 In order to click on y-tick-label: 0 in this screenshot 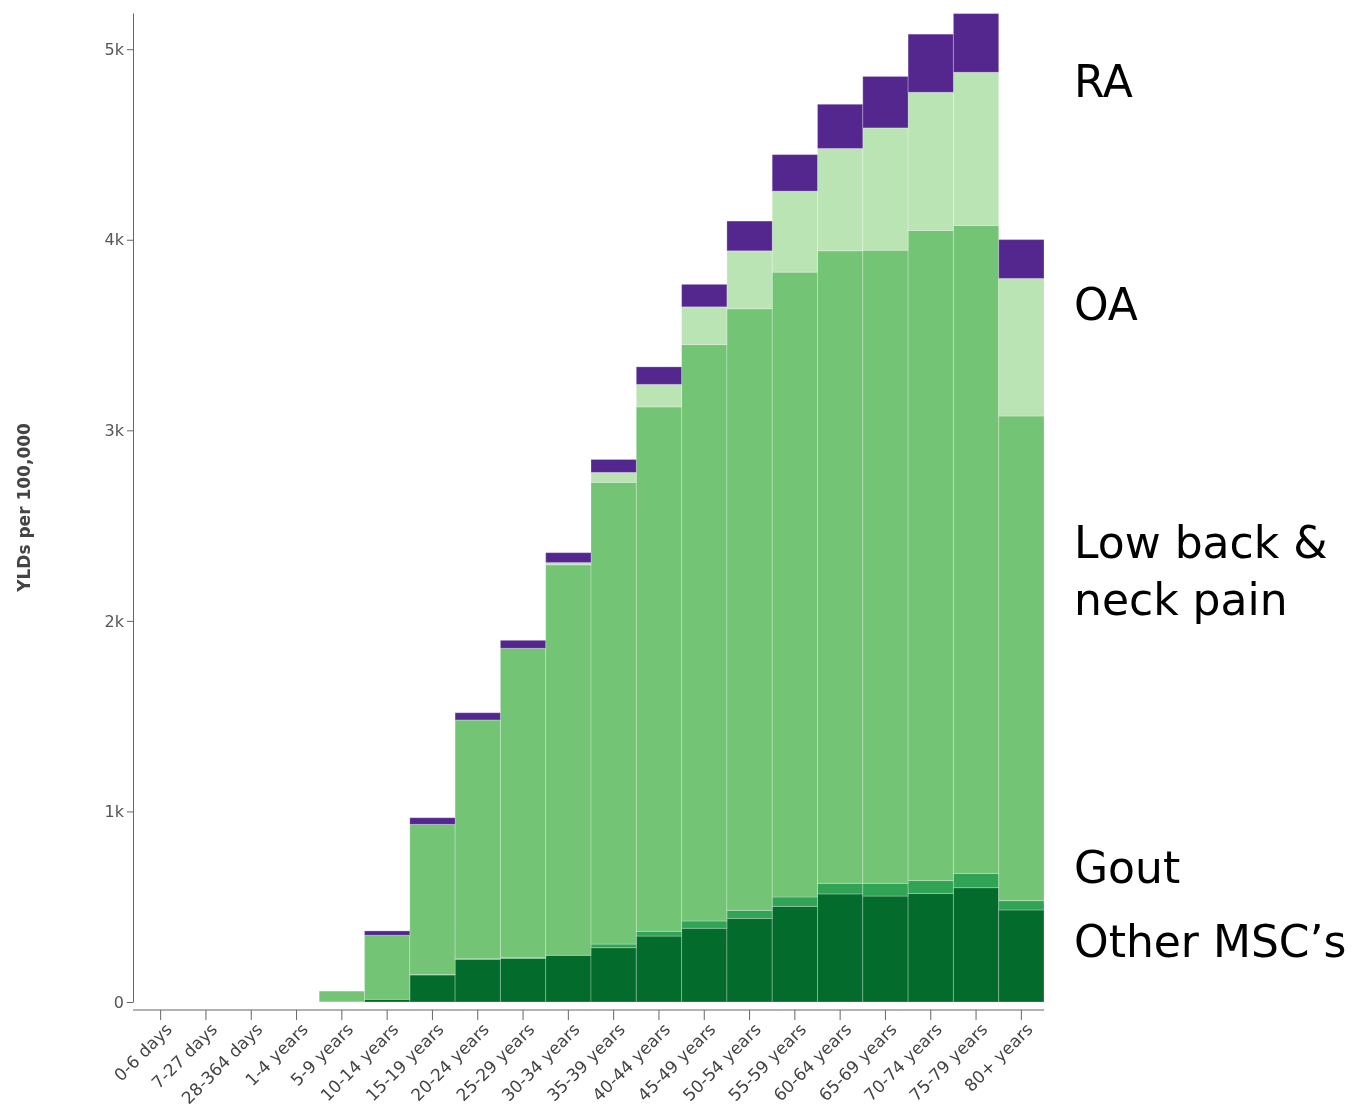, I will do `click(118, 1002)`.